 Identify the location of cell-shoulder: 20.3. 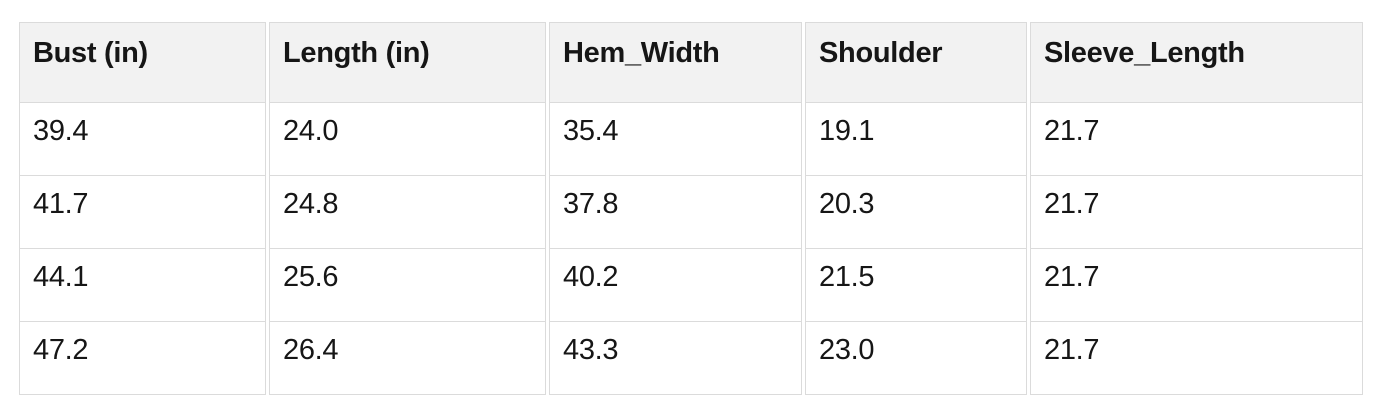
(916, 212).